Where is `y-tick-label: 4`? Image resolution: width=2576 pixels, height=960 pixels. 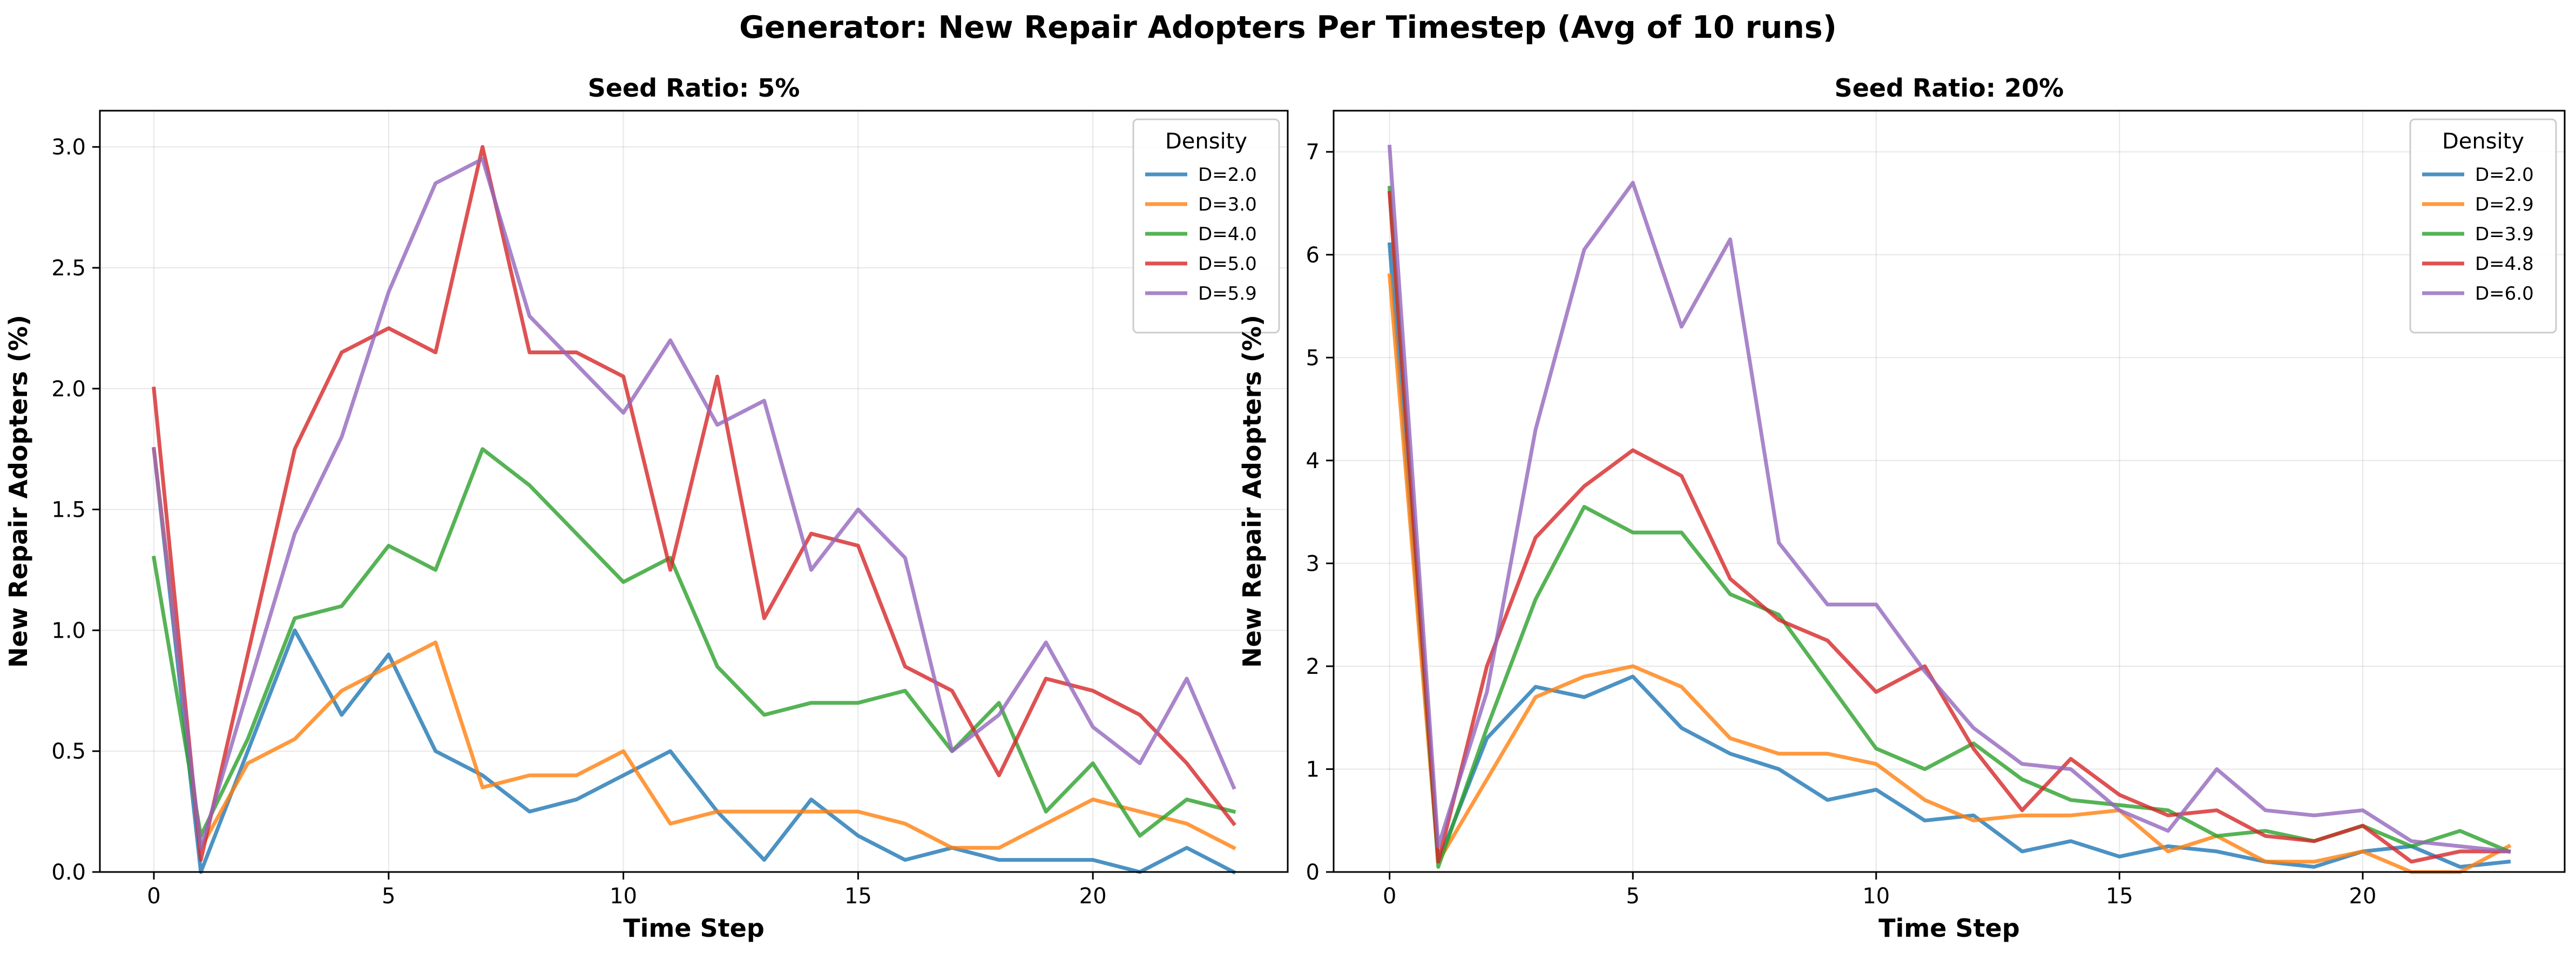 y-tick-label: 4 is located at coordinates (1313, 461).